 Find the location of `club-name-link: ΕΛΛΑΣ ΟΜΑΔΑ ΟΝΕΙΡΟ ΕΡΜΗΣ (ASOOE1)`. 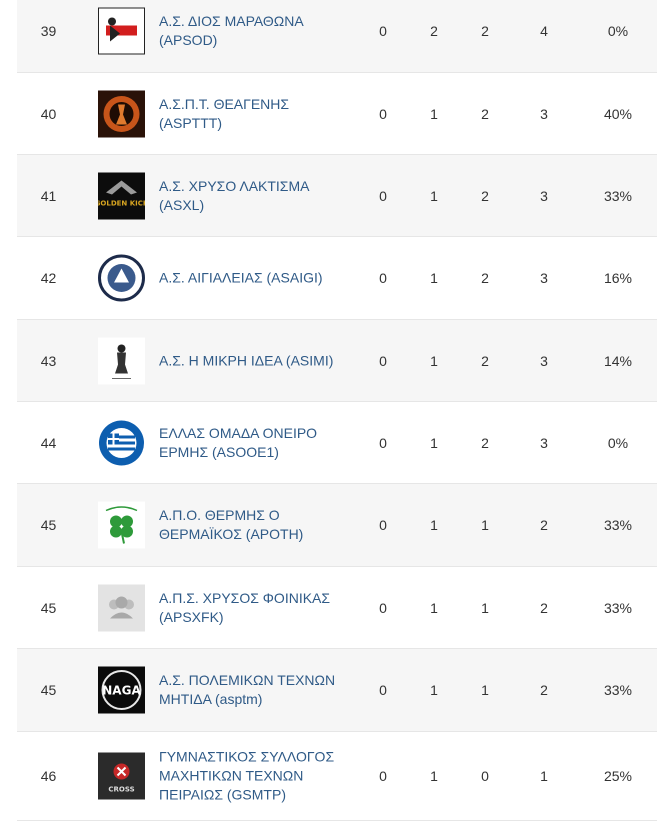

club-name-link: ΕΛΛΑΣ ΟΜΑΔΑ ΟΝΕΙΡΟ ΕΡΜΗΣ (ASOOE1) is located at coordinates (238, 442).